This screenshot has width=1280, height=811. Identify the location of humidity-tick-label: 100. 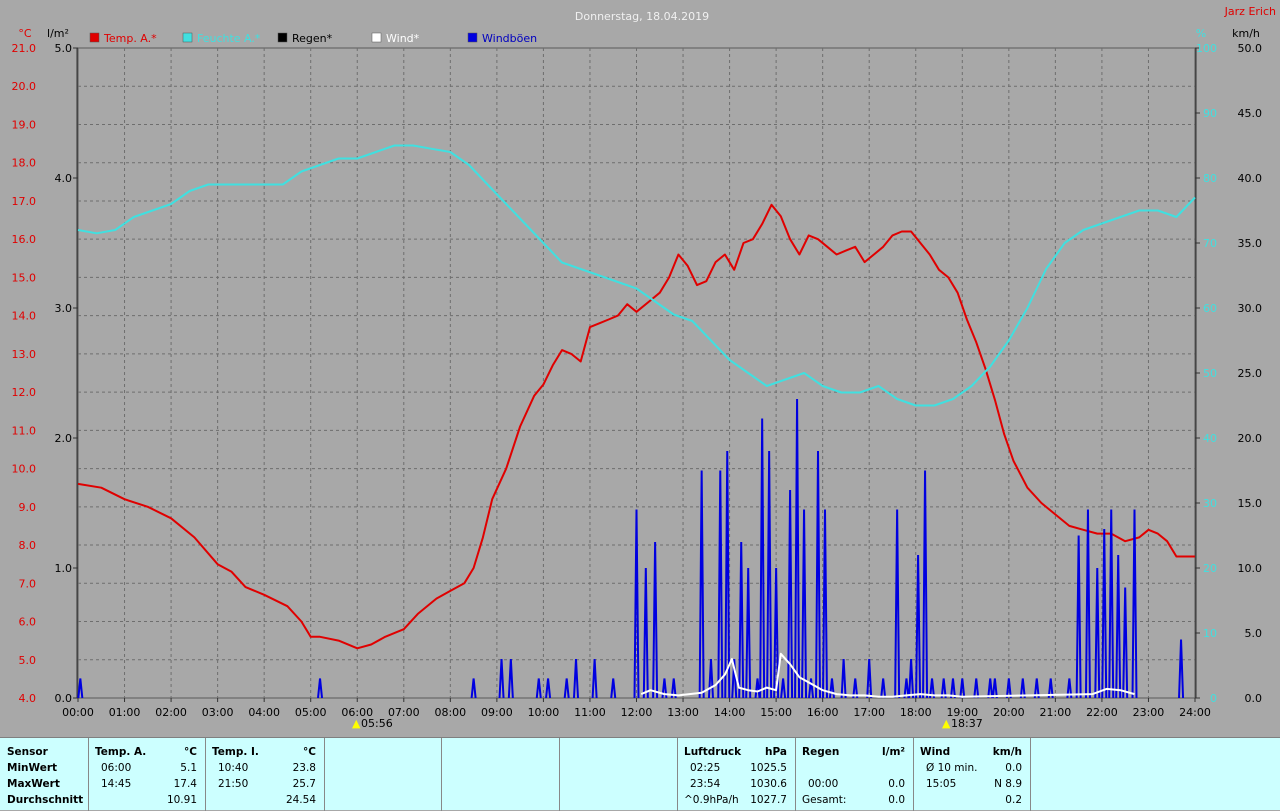
(1206, 48).